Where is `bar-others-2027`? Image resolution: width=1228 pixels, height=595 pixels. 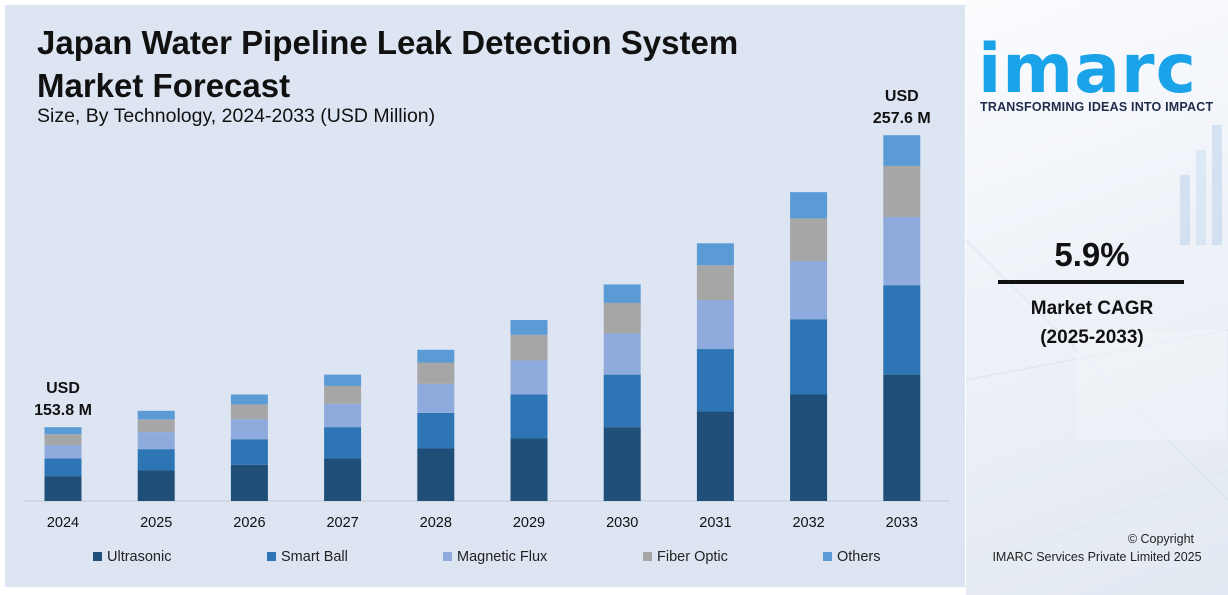 bar-others-2027 is located at coordinates (343, 380).